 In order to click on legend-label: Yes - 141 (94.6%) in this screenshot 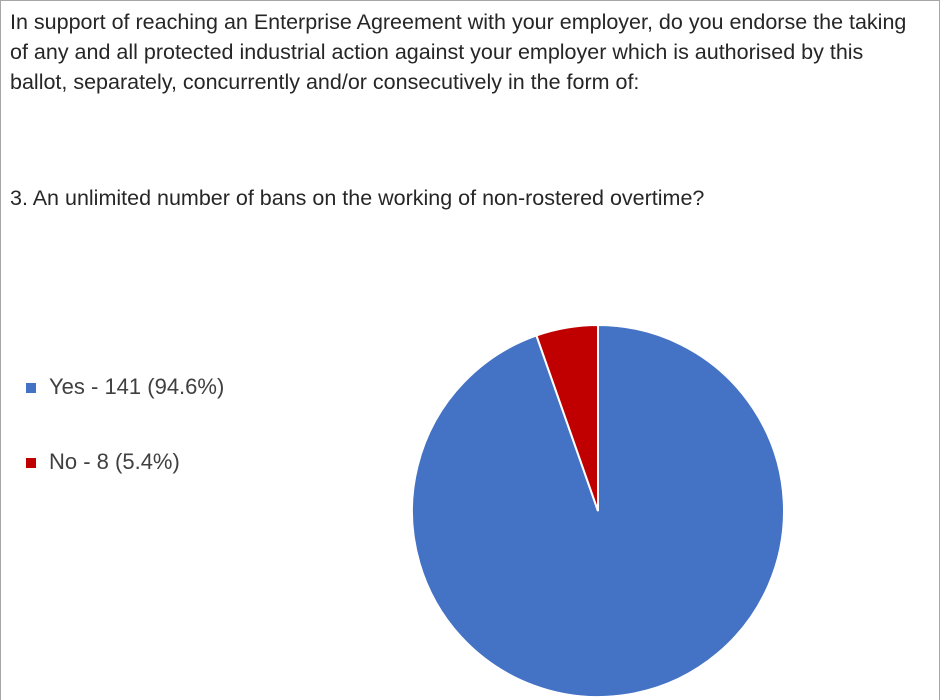, I will do `click(136, 386)`.